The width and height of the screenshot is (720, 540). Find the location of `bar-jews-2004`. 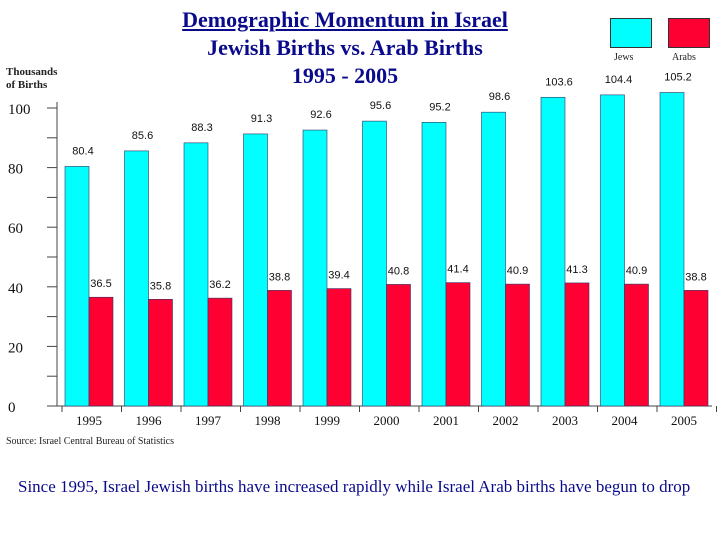

bar-jews-2004 is located at coordinates (612, 250).